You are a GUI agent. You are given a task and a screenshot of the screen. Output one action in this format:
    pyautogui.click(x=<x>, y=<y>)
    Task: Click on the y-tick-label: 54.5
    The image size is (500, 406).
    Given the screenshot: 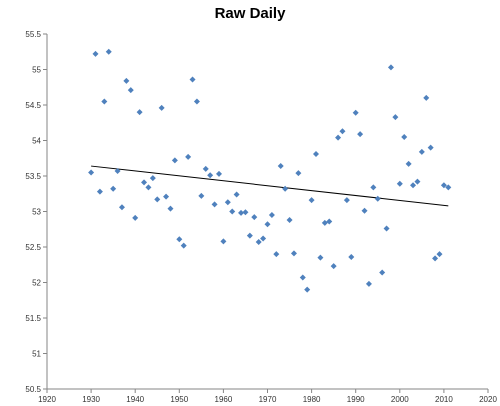 What is the action you would take?
    pyautogui.click(x=33, y=105)
    